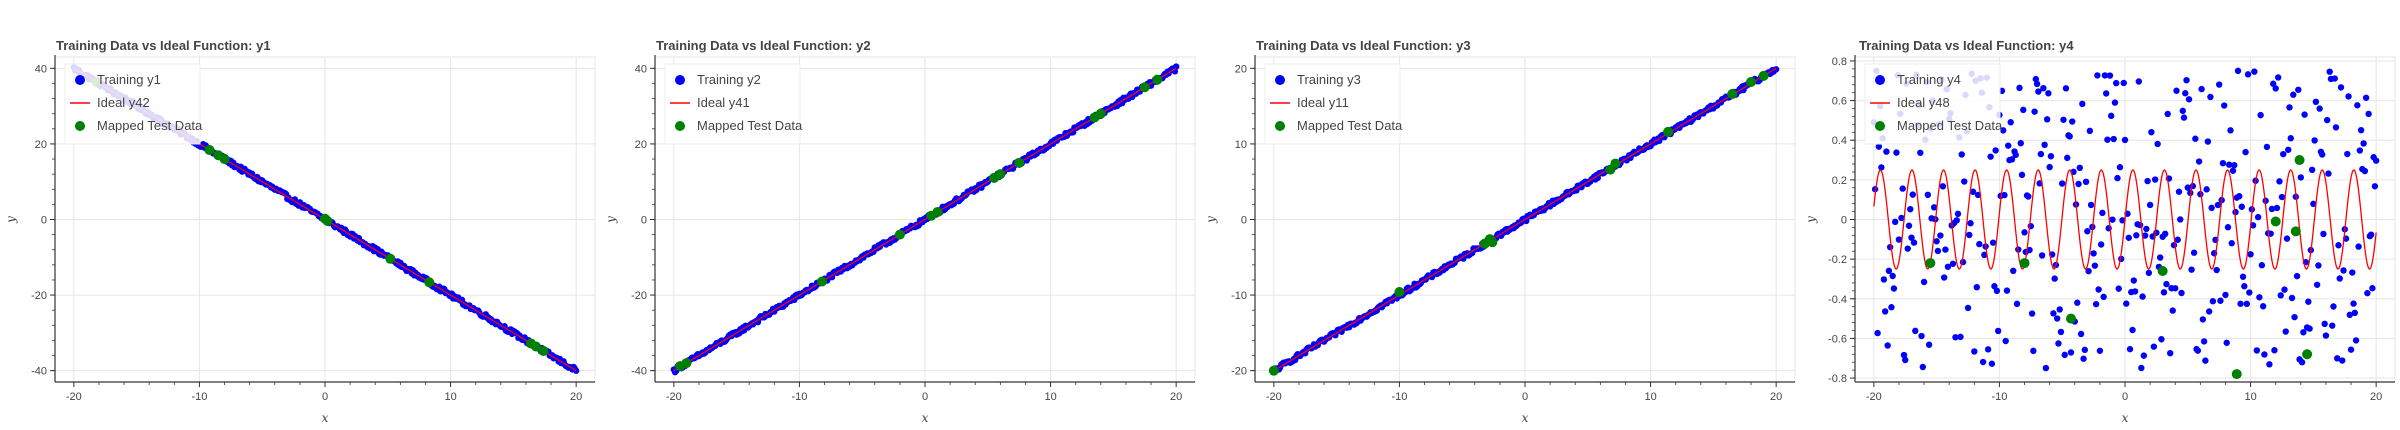  Describe the element at coordinates (132, 104) in the screenshot. I see `legend-box` at that location.